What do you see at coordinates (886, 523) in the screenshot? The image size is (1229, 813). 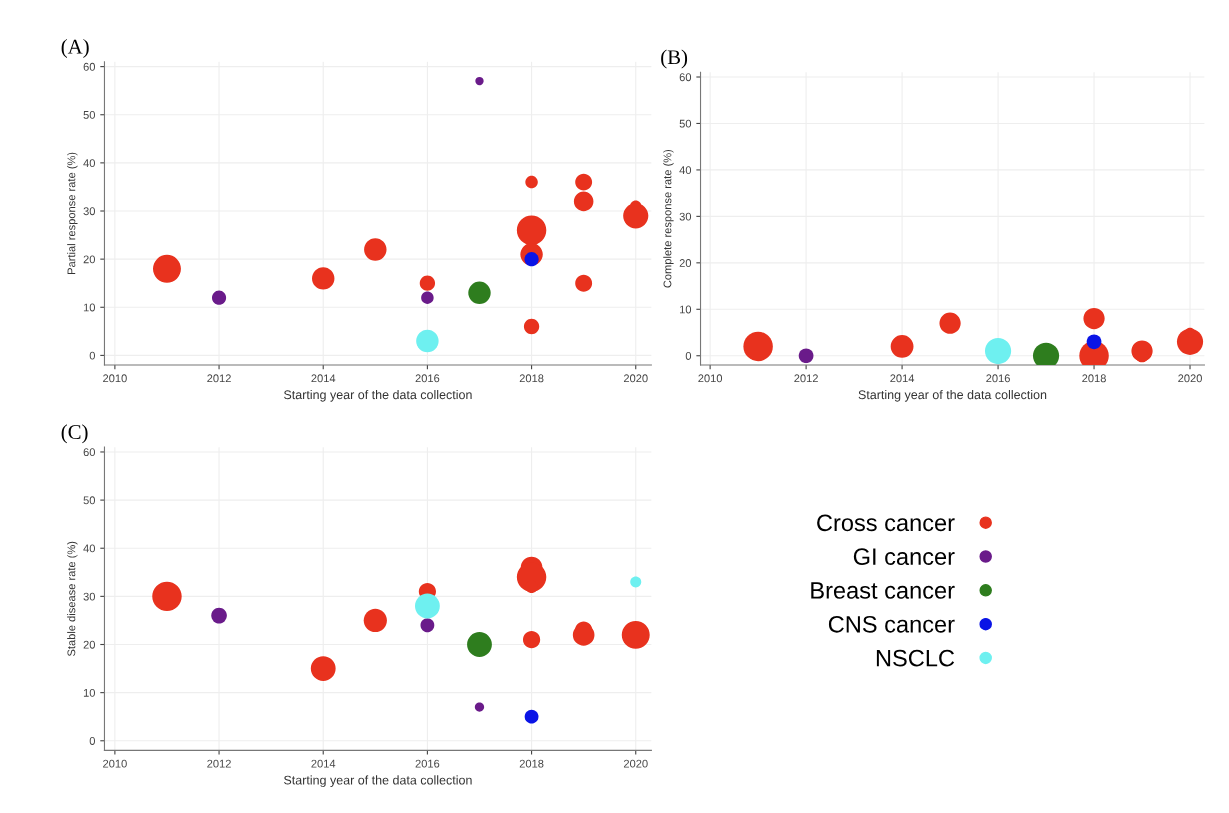 I see `legend-label: Cross cancer` at bounding box center [886, 523].